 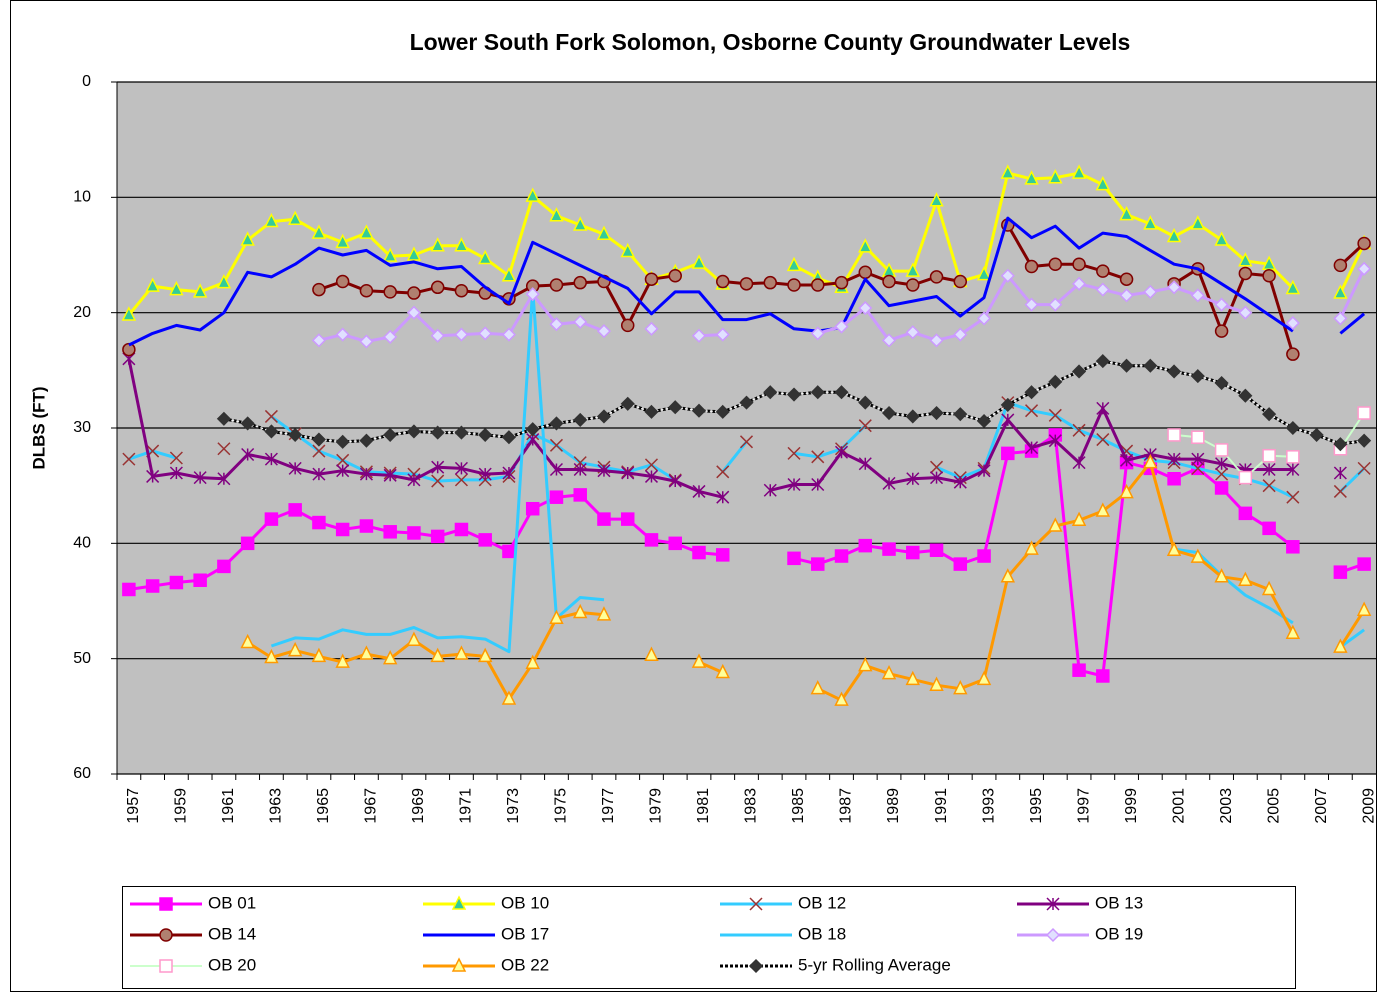 What do you see at coordinates (525, 902) in the screenshot?
I see `legend-label: OB 10` at bounding box center [525, 902].